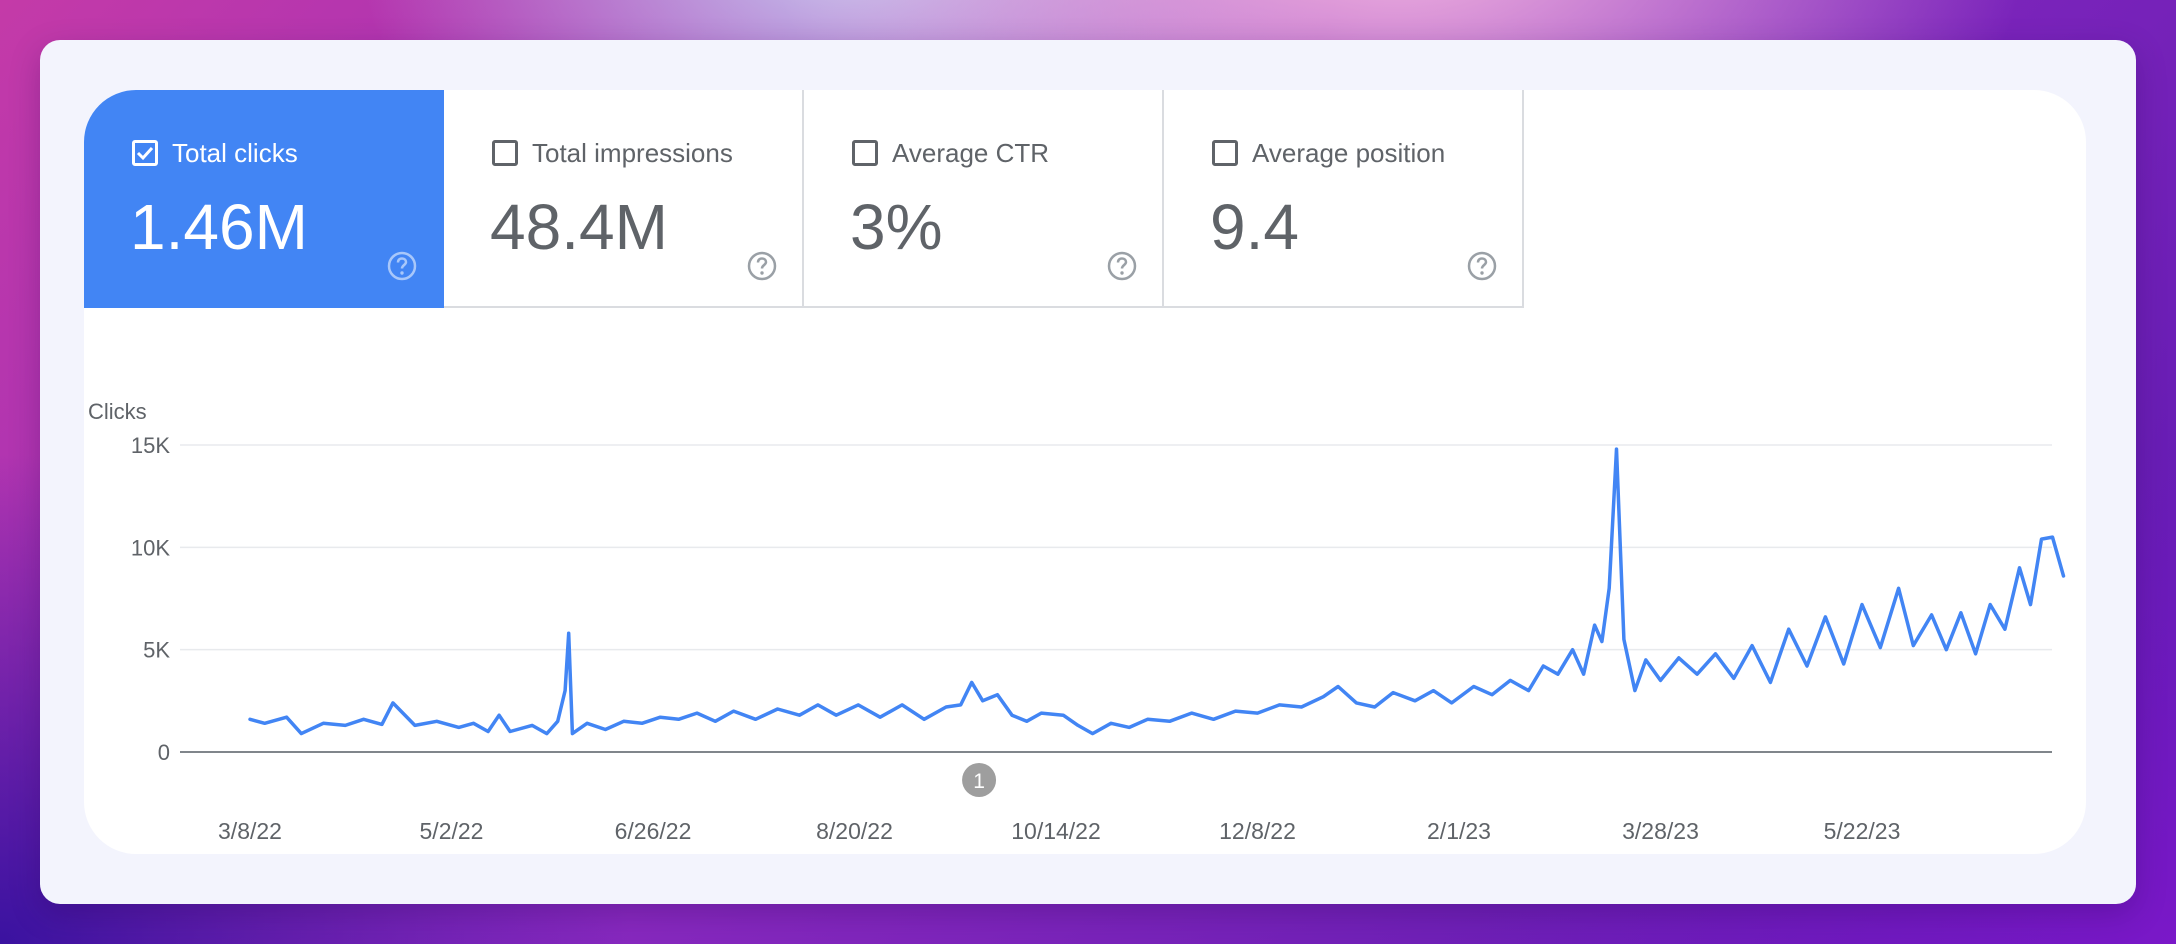 The height and width of the screenshot is (944, 2176). Describe the element at coordinates (1459, 831) in the screenshot. I see `x-tick-label: 2/1/23` at that location.